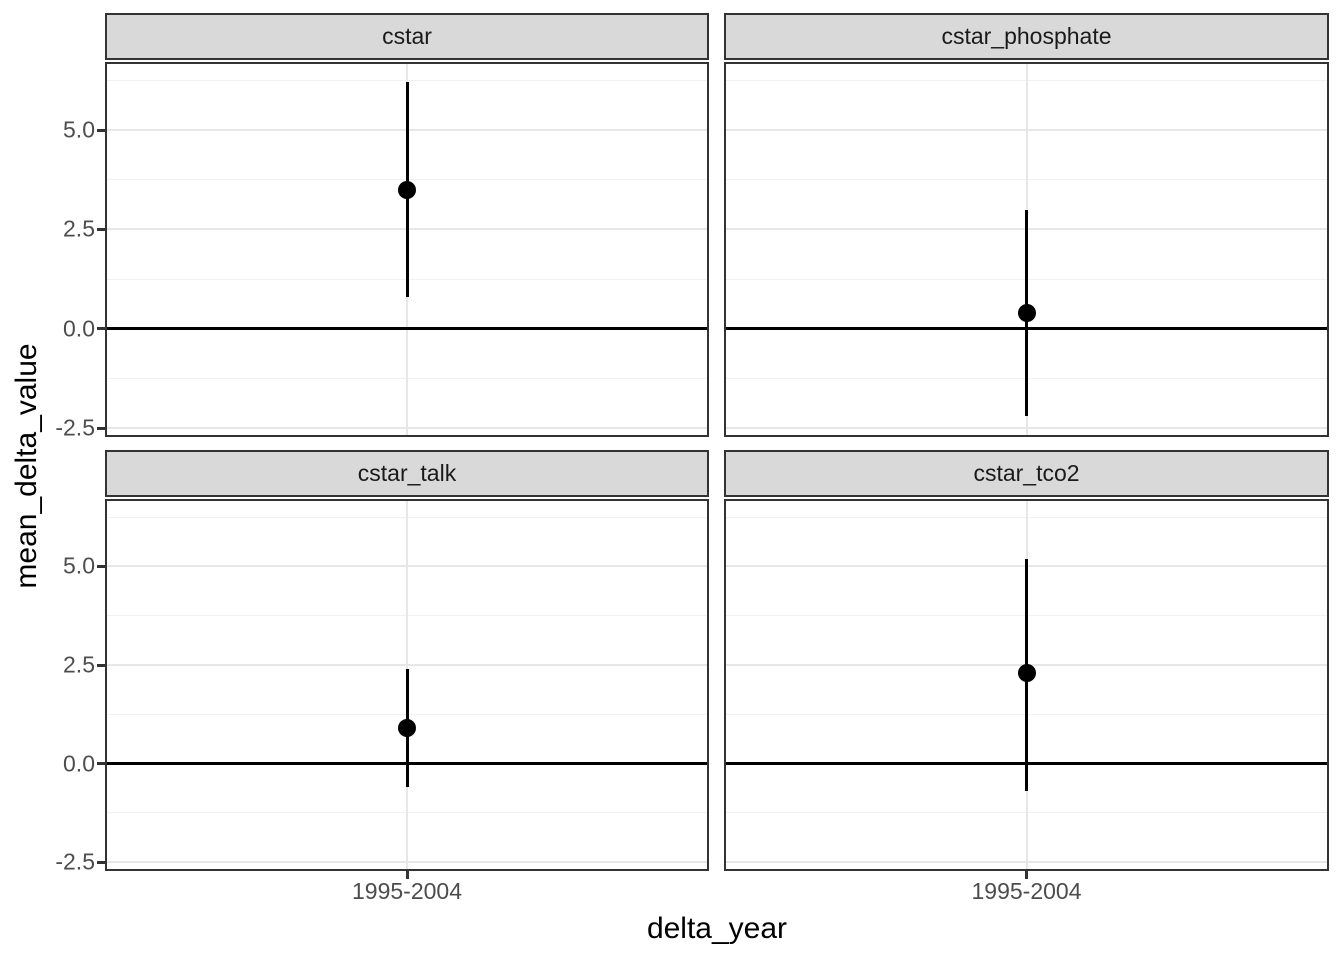  Describe the element at coordinates (407, 329) in the screenshot. I see `zero-reference-line` at that location.